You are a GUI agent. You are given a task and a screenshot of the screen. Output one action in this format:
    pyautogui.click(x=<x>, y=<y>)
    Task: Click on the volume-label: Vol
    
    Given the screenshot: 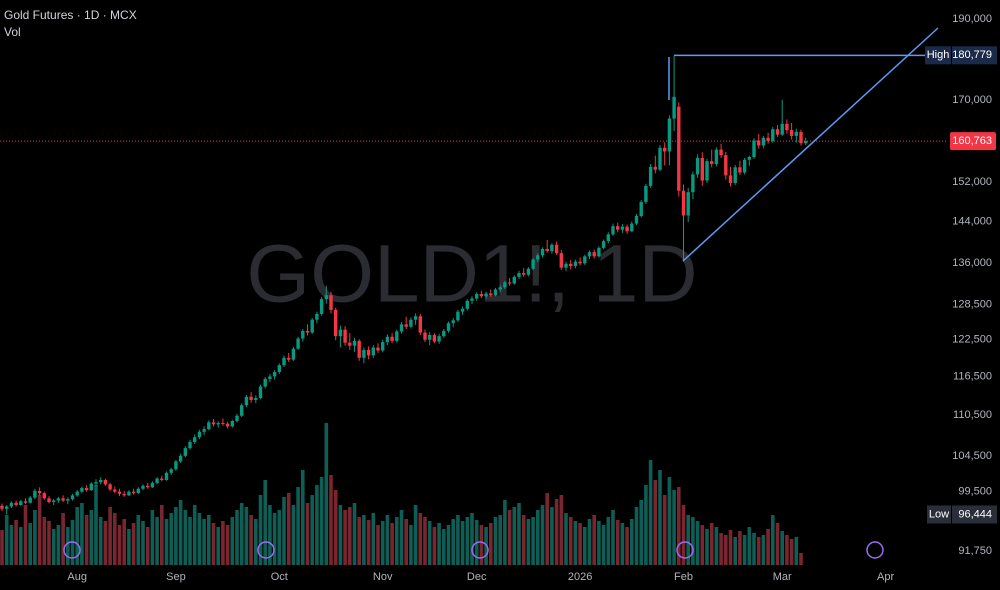 What is the action you would take?
    pyautogui.click(x=12, y=32)
    